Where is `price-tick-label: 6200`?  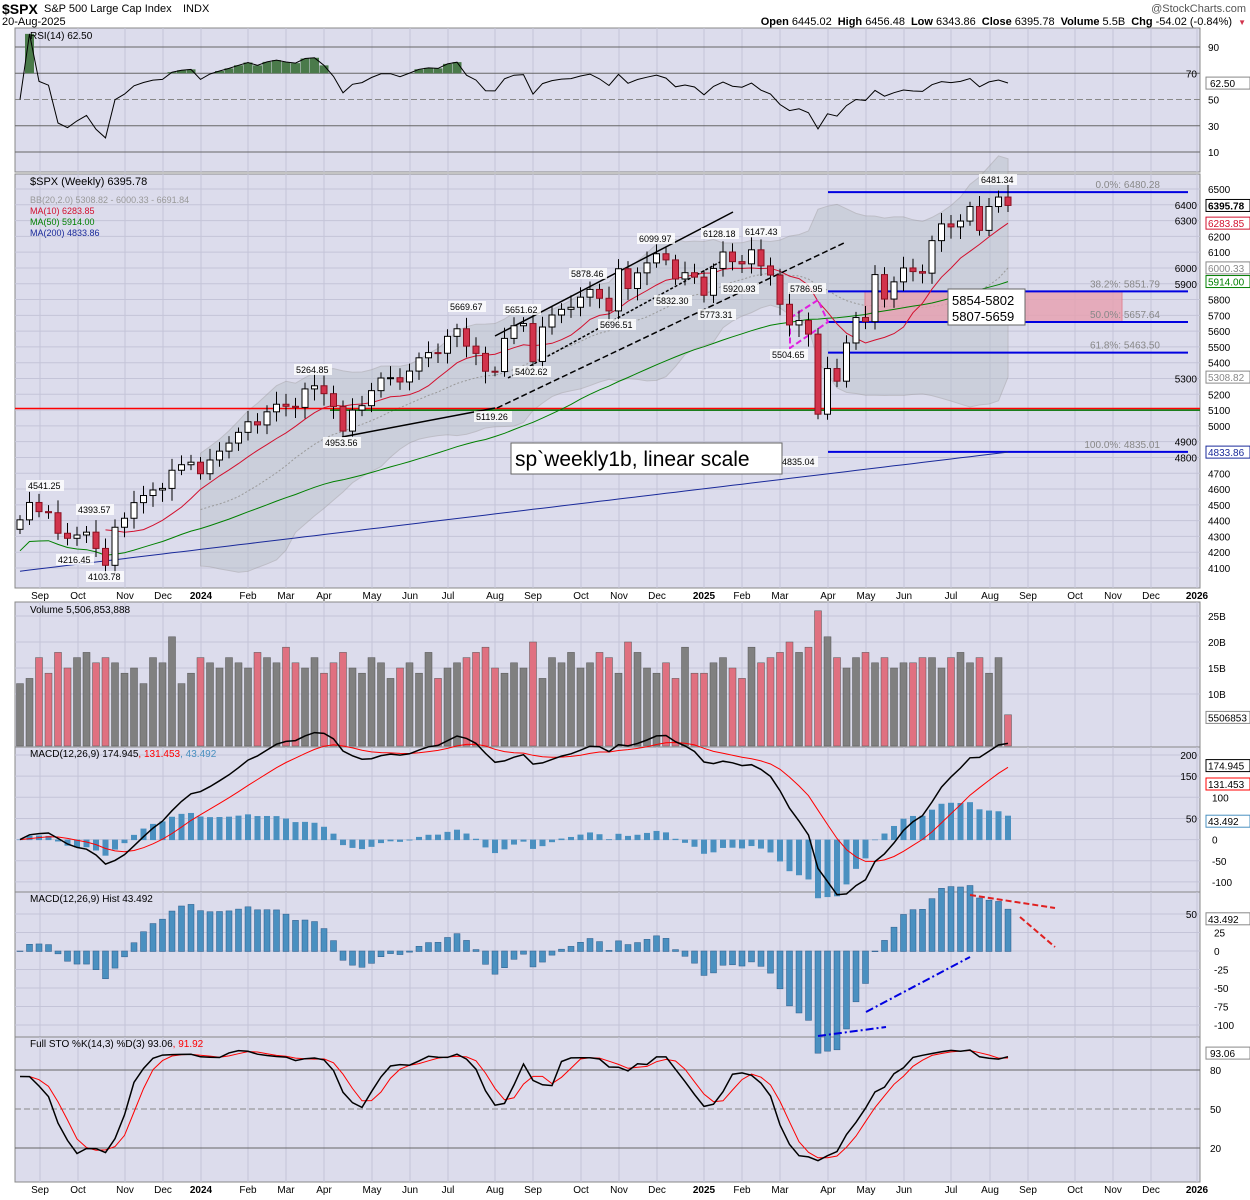
price-tick-label: 6200 is located at coordinates (1219, 237).